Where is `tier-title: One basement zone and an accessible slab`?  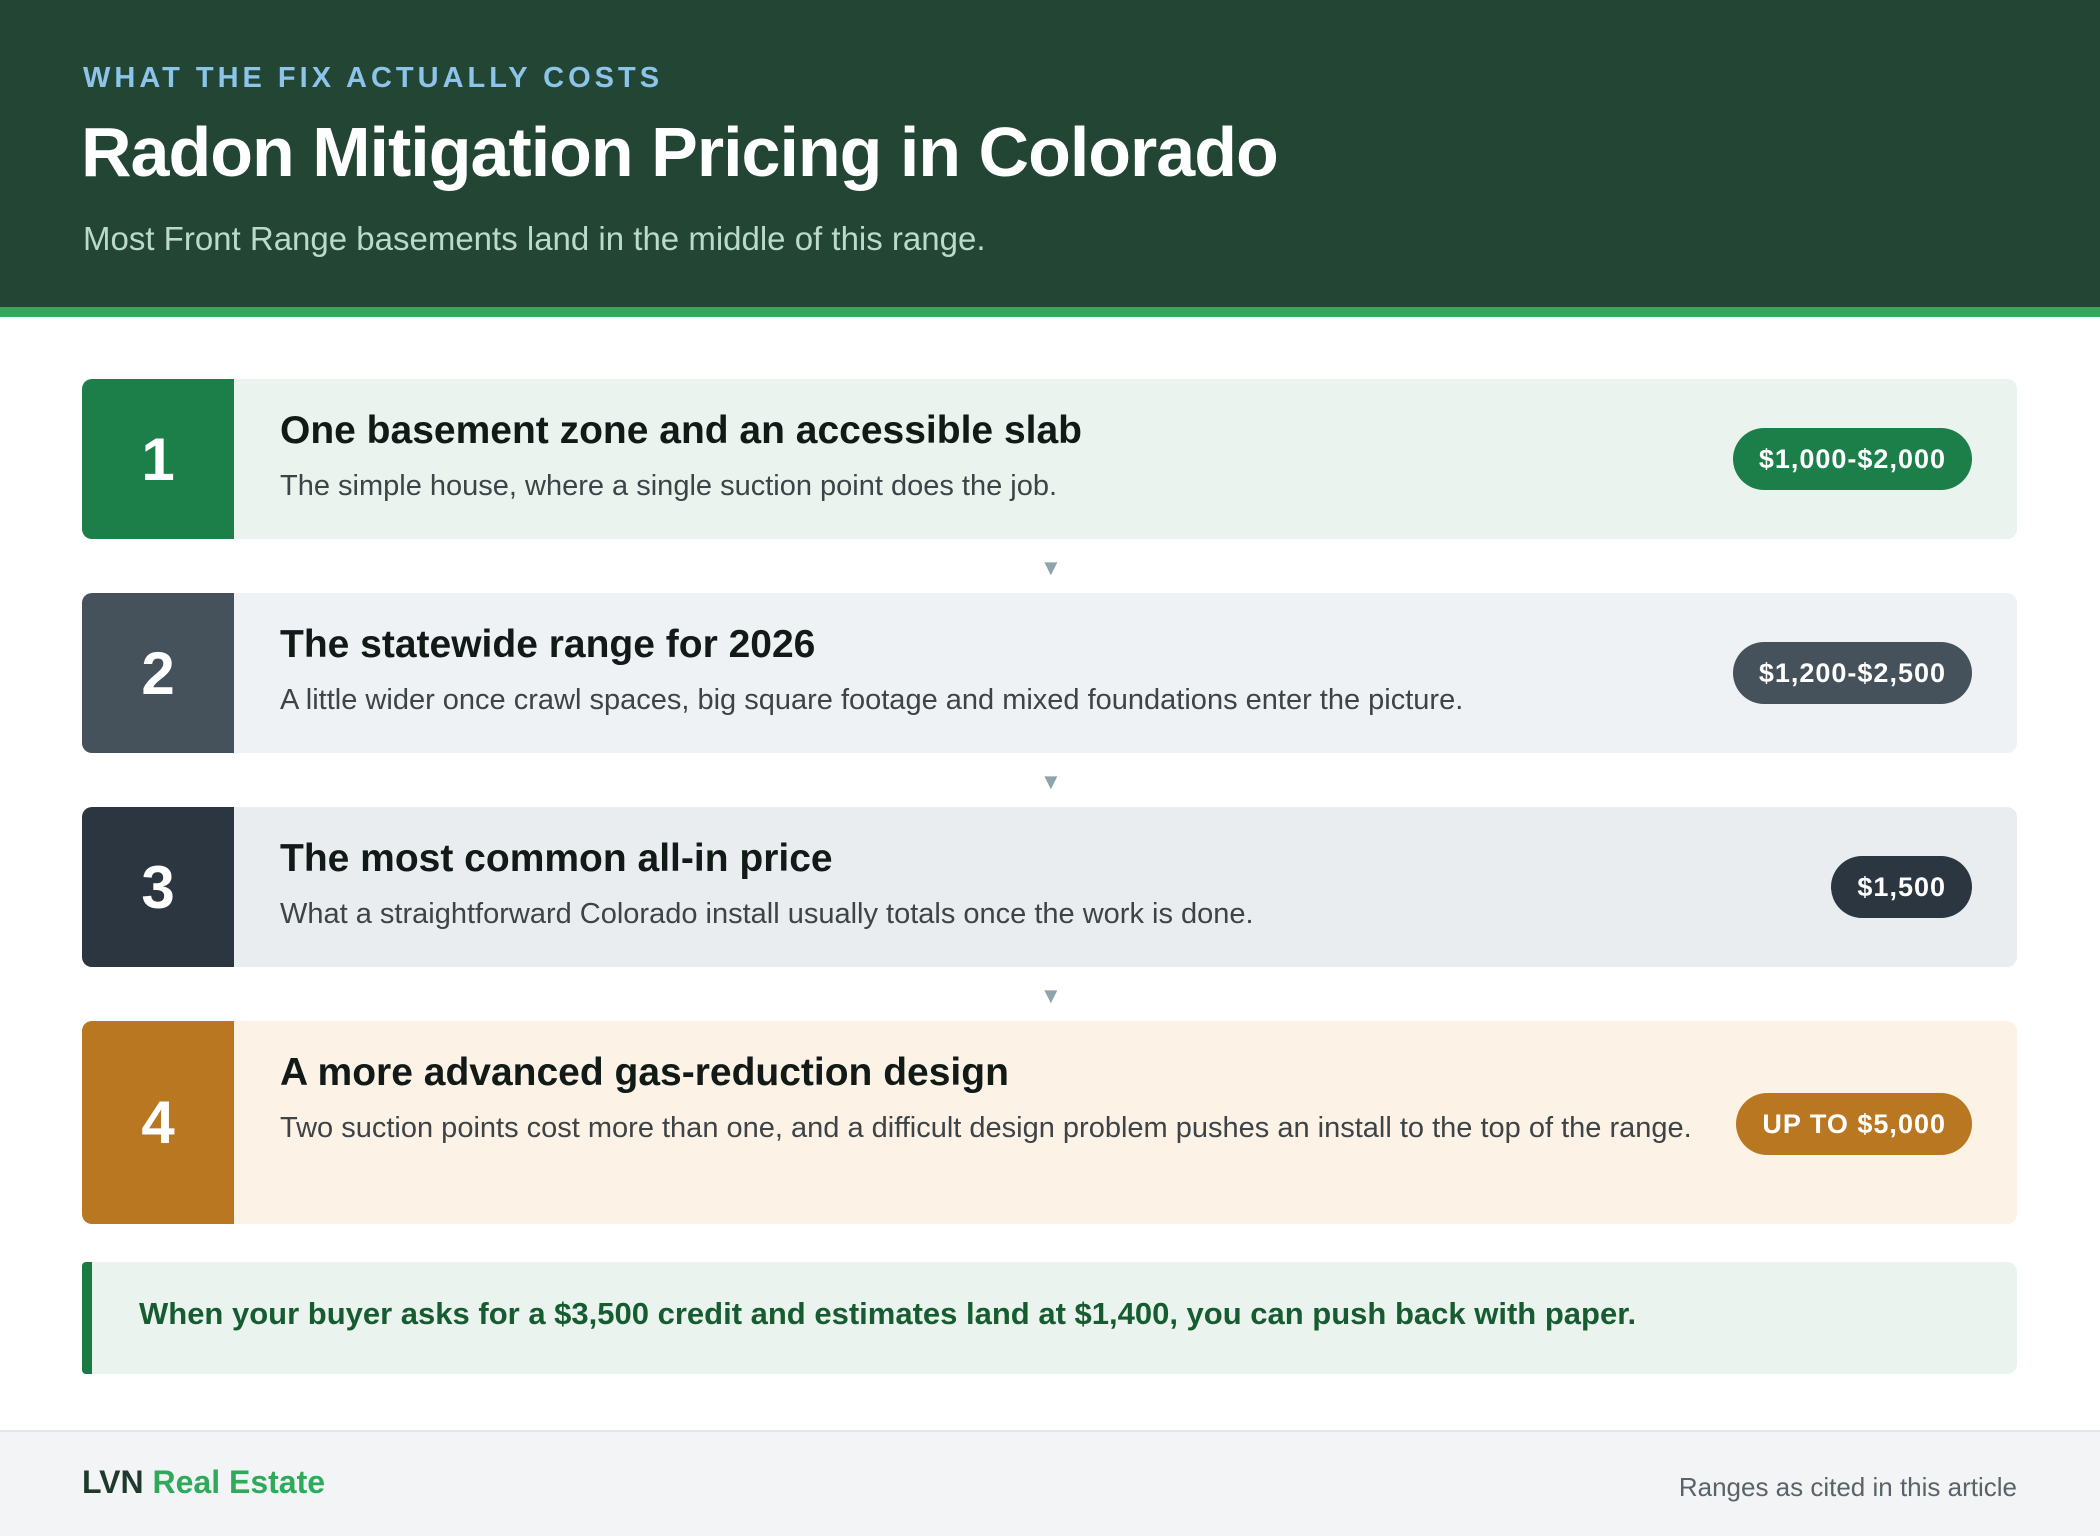 tier-title: One basement zone and an accessible slab is located at coordinates (681, 430).